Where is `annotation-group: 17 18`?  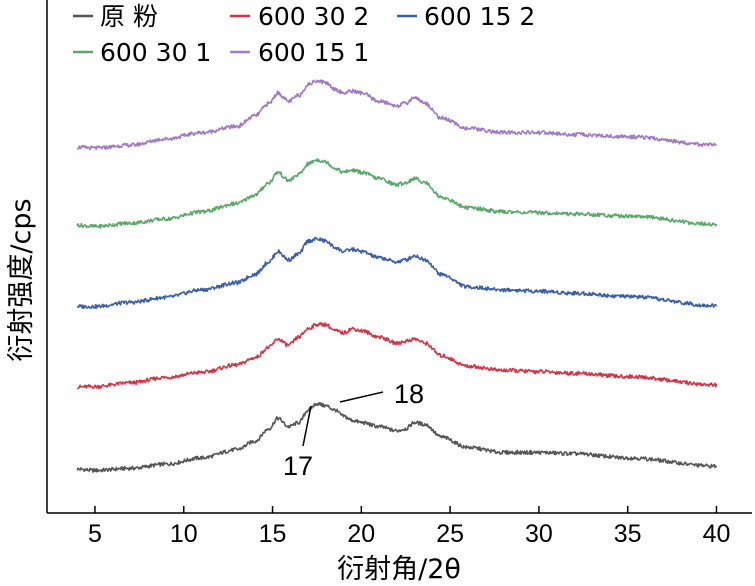 annotation-group: 17 18 is located at coordinates (353, 430).